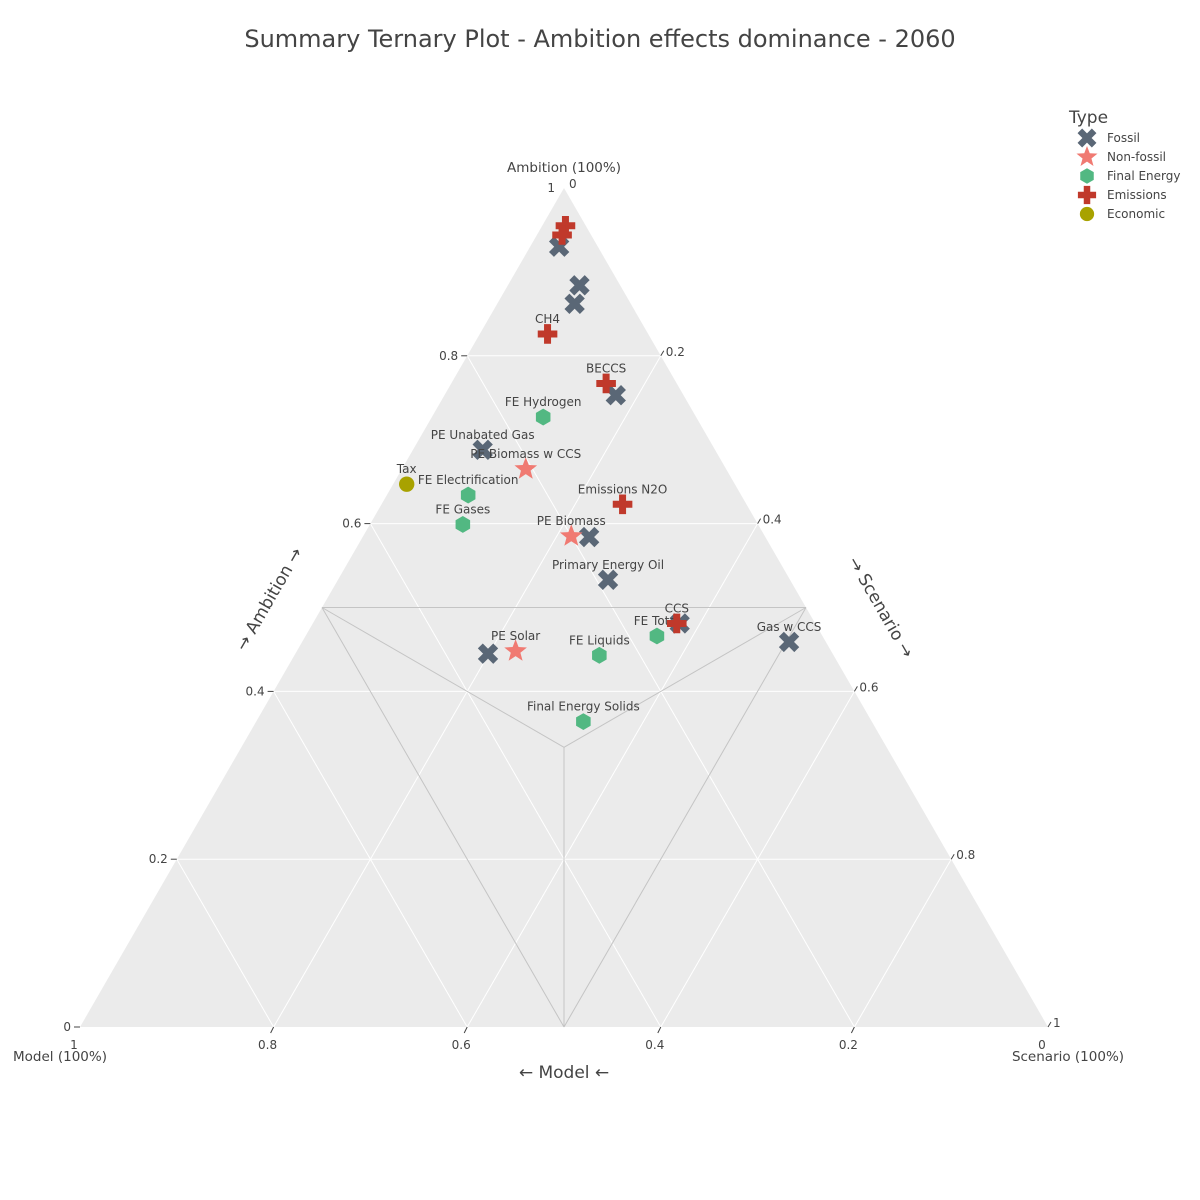  Describe the element at coordinates (675, 352) in the screenshot. I see `scenario-tick-label: 0.2` at that location.